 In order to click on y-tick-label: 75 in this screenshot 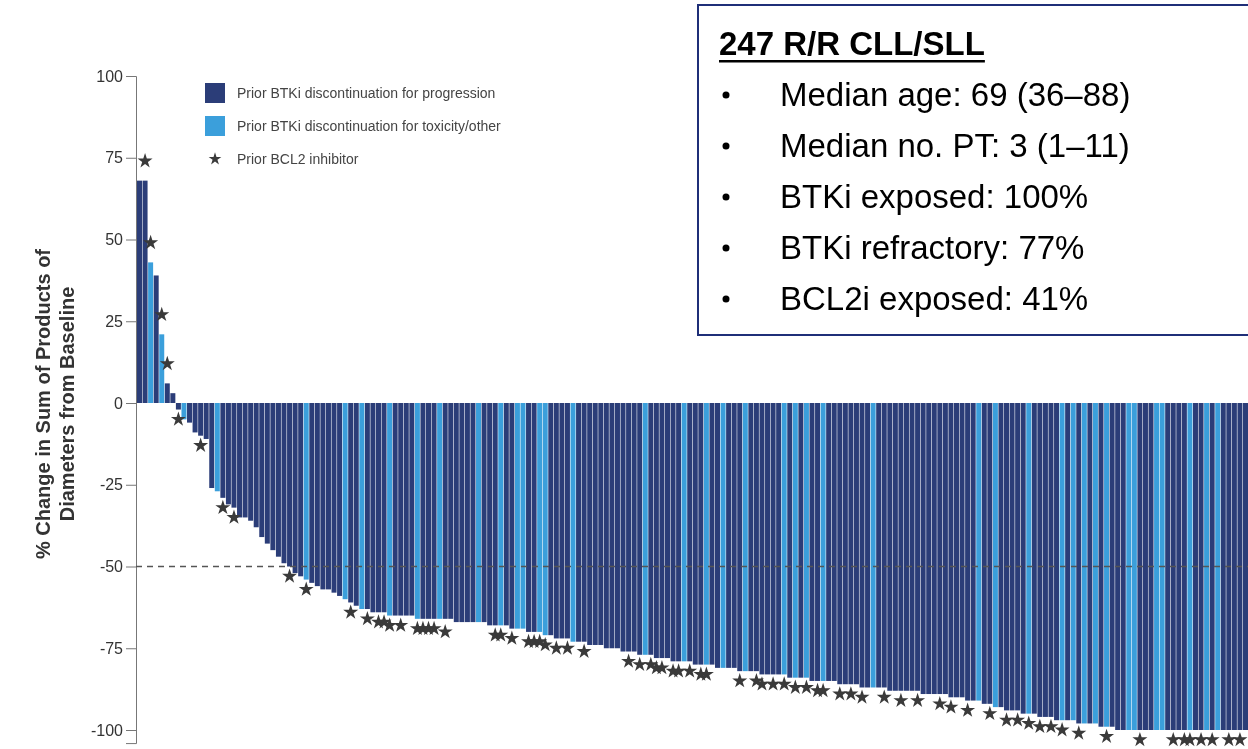, I will do `click(114, 158)`.